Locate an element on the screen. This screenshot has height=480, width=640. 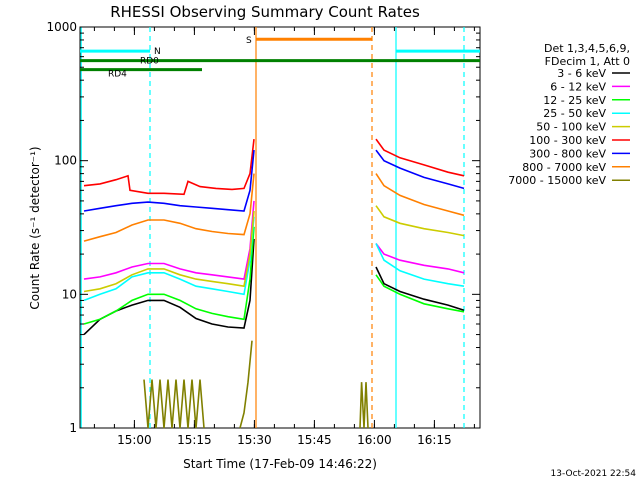
legend-label-3-6-kev: 3 - 6 keV is located at coordinates (581, 73).